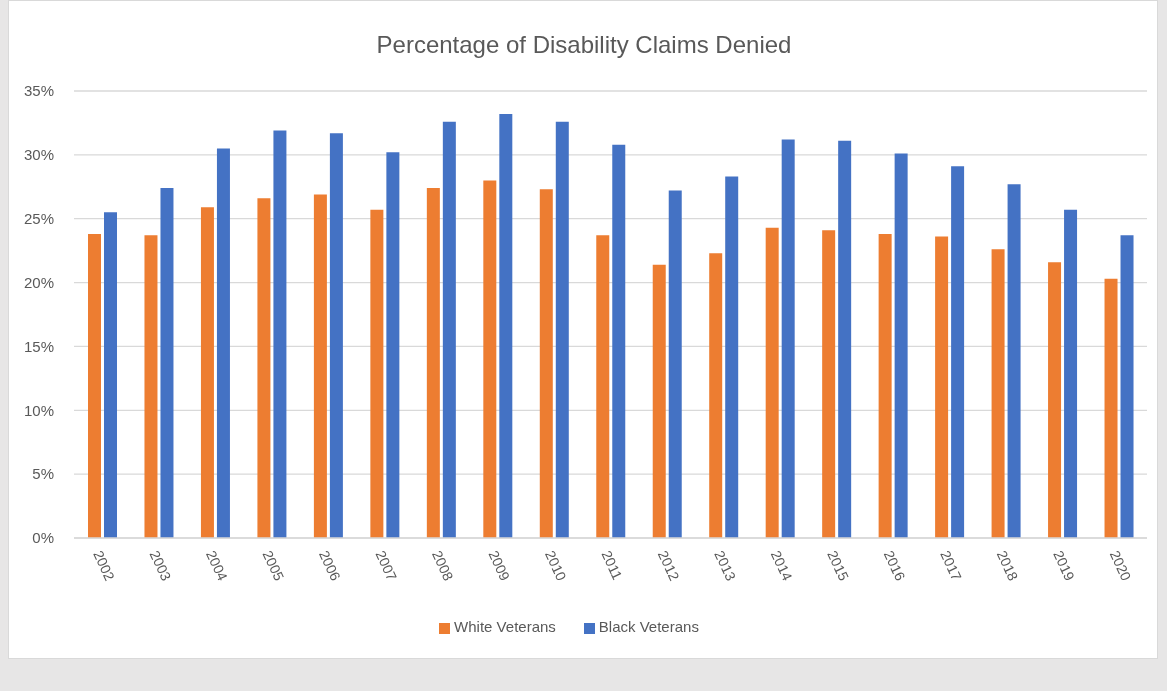 Image resolution: width=1167 pixels, height=691 pixels. Describe the element at coordinates (1007, 566) in the screenshot. I see `x-tick-label: 2018` at that location.